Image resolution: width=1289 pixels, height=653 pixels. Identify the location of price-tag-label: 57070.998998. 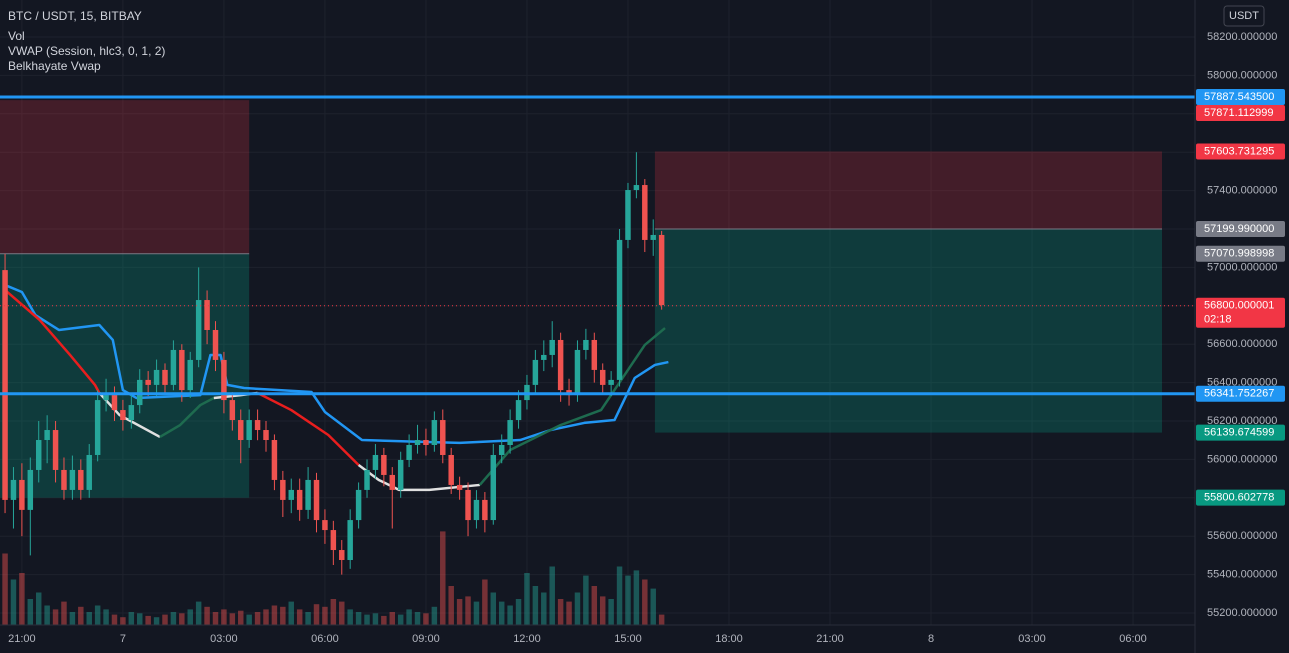
(1239, 254).